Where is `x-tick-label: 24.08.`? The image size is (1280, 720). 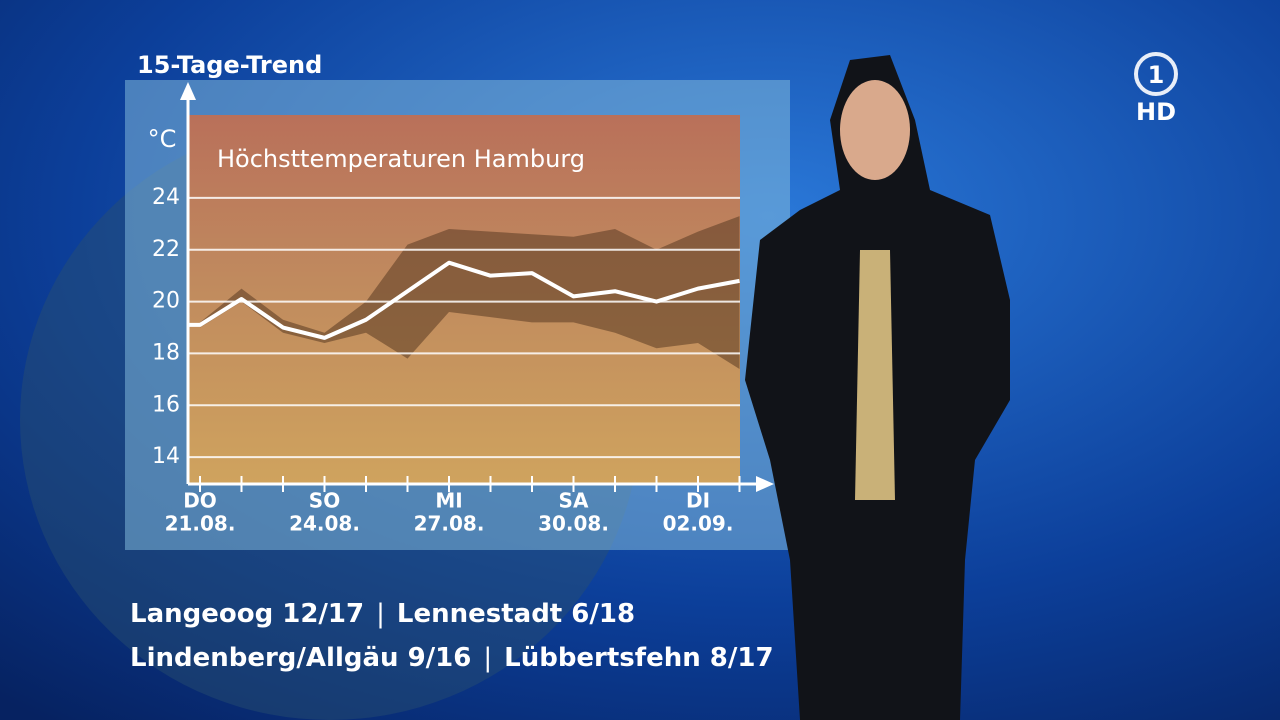
x-tick-label: 24.08. is located at coordinates (324, 524).